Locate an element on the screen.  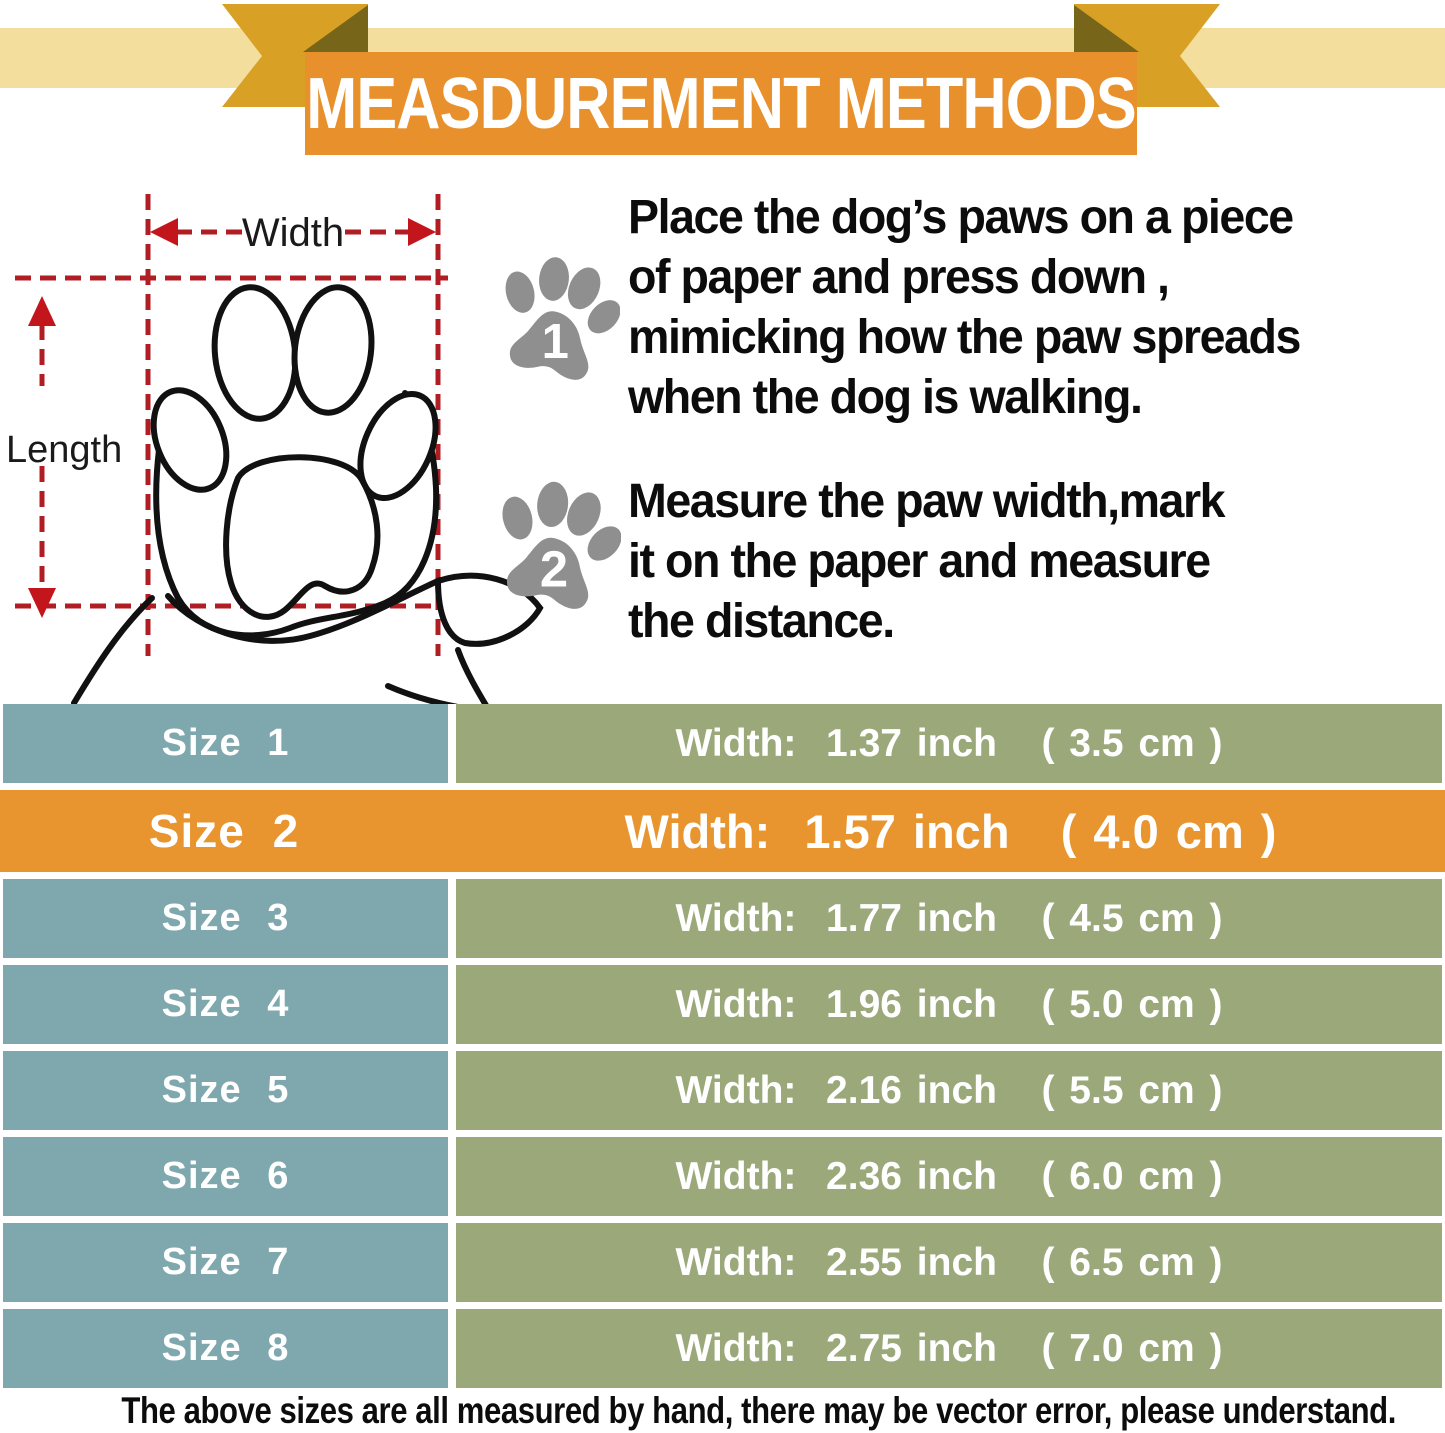
ribbon-right-tail is located at coordinates (1147, 55).